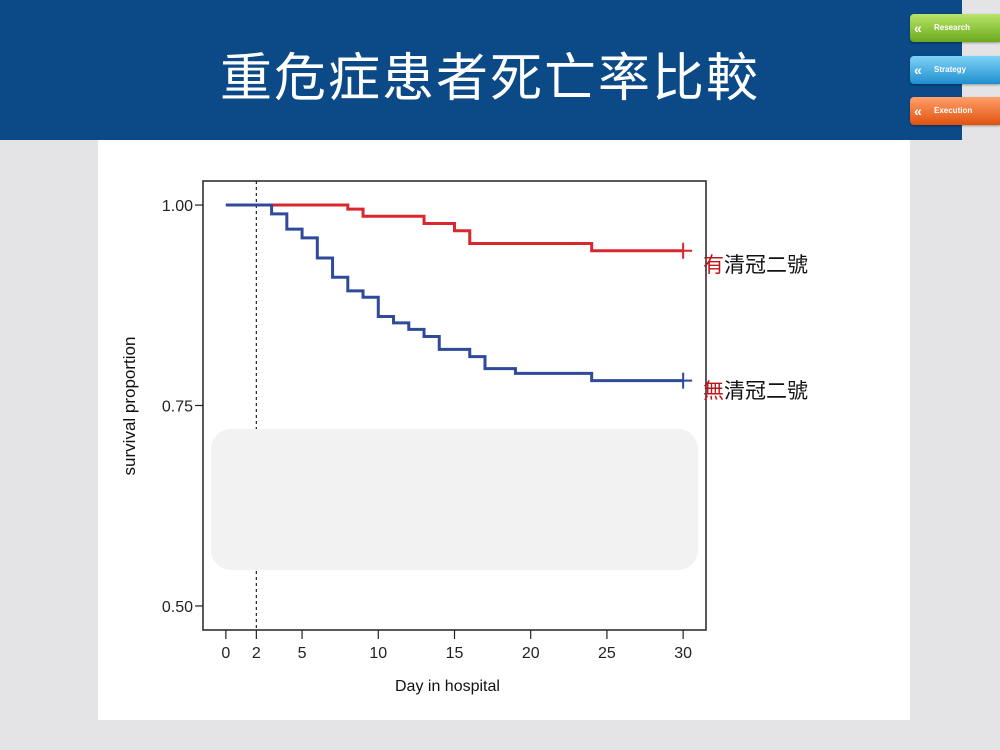 The height and width of the screenshot is (750, 1000). Describe the element at coordinates (225, 653) in the screenshot. I see `x-tick-label: 0` at that location.